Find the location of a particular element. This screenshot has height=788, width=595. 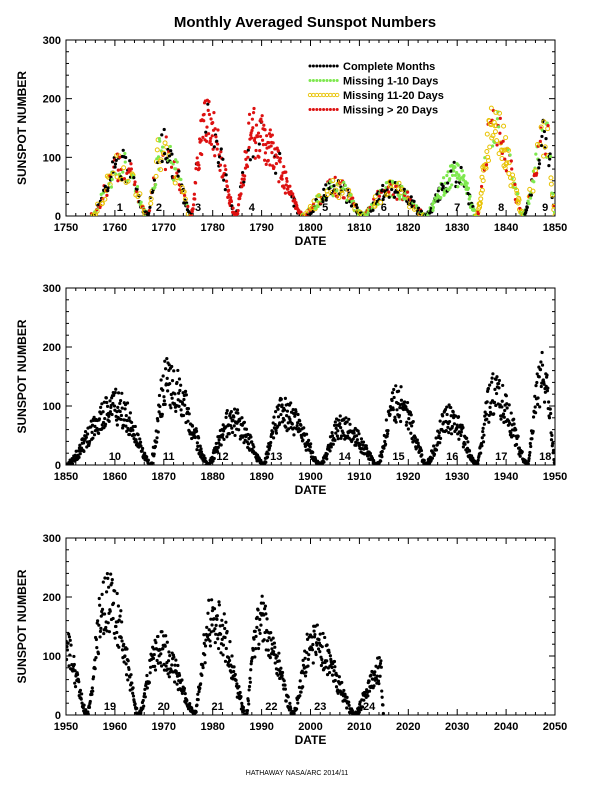

x-tick-label: 1760 is located at coordinates (115, 228).